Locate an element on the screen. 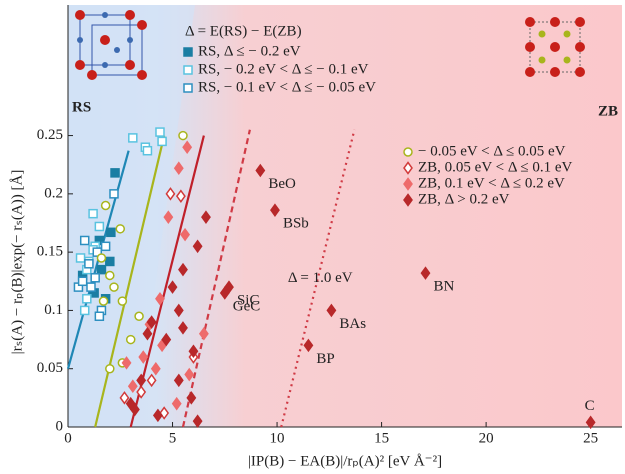  compound-label: BP is located at coordinates (325, 359).